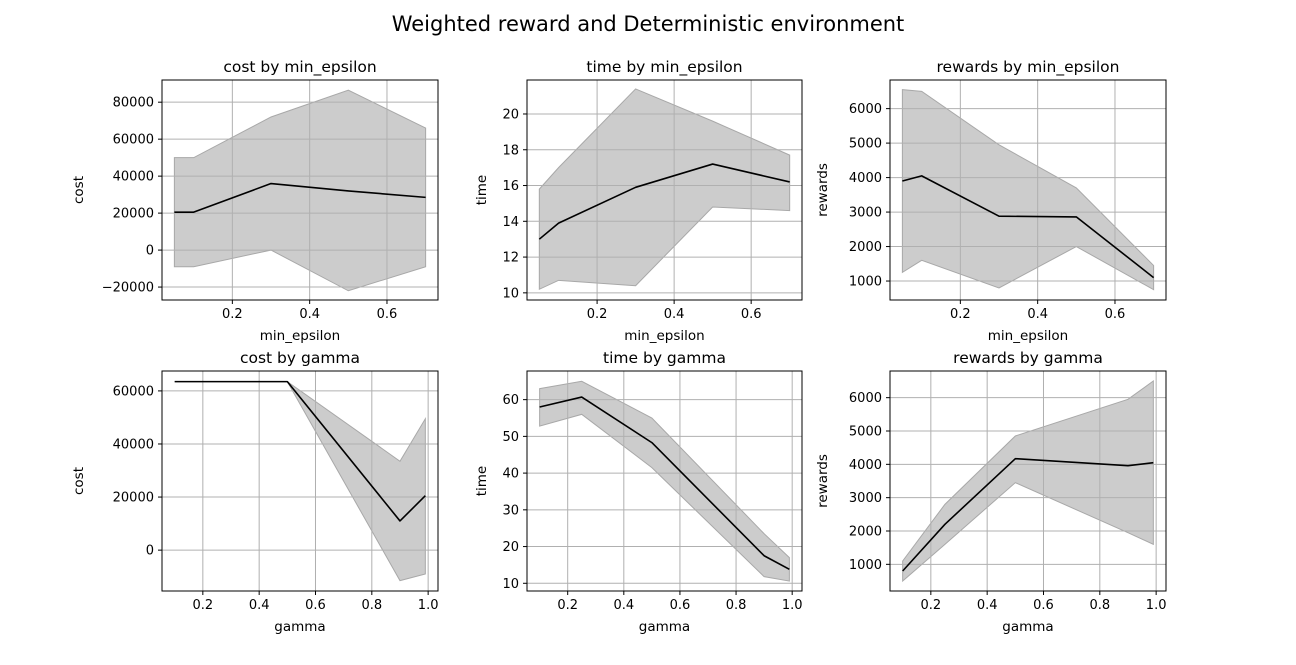 The height and width of the screenshot is (665, 1296). Describe the element at coordinates (510, 258) in the screenshot. I see `y-tick-label: 12` at that location.